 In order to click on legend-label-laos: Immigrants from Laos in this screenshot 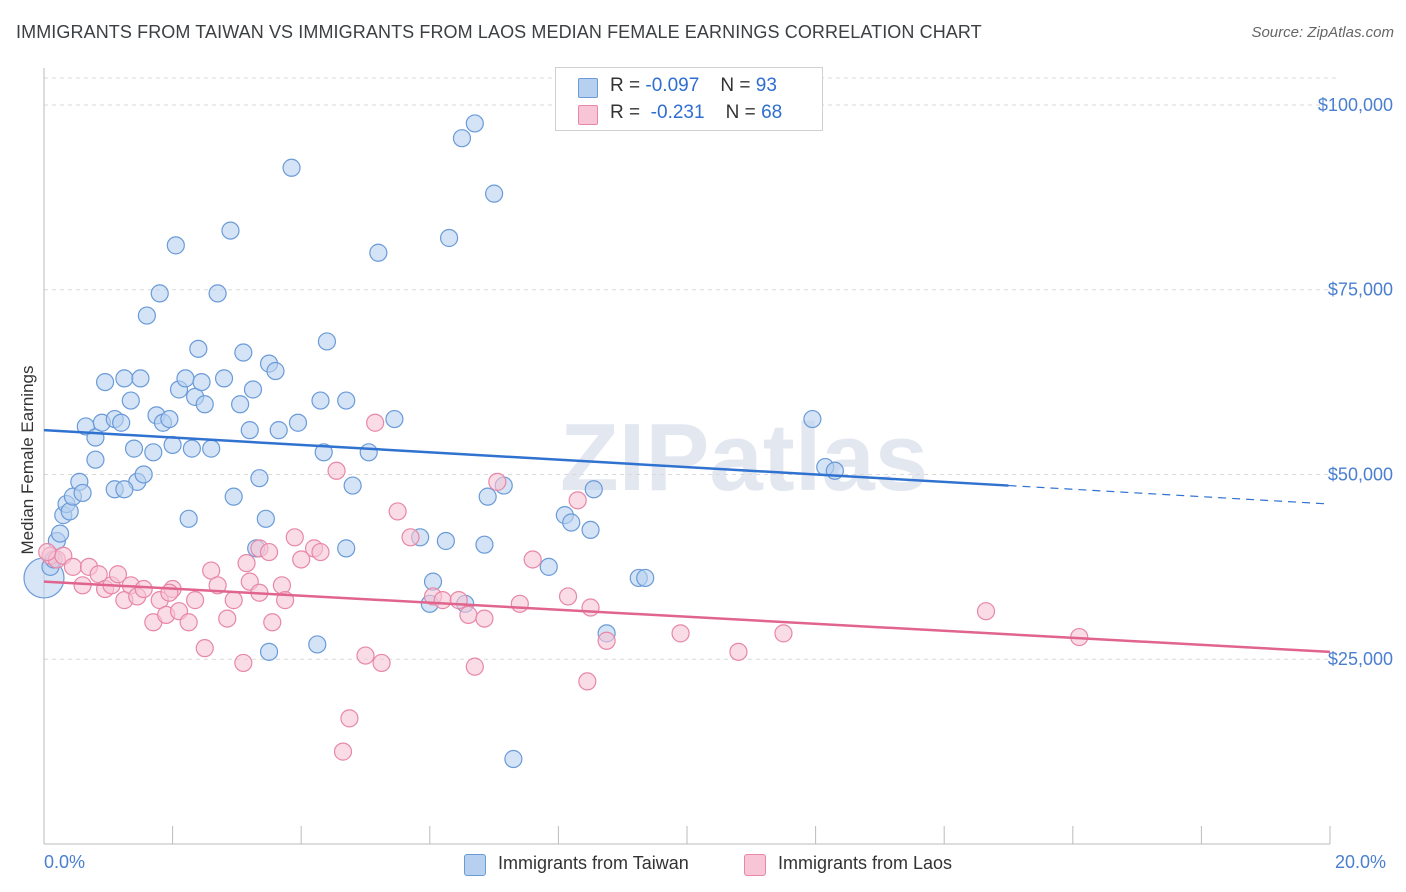, I will do `click(865, 863)`.